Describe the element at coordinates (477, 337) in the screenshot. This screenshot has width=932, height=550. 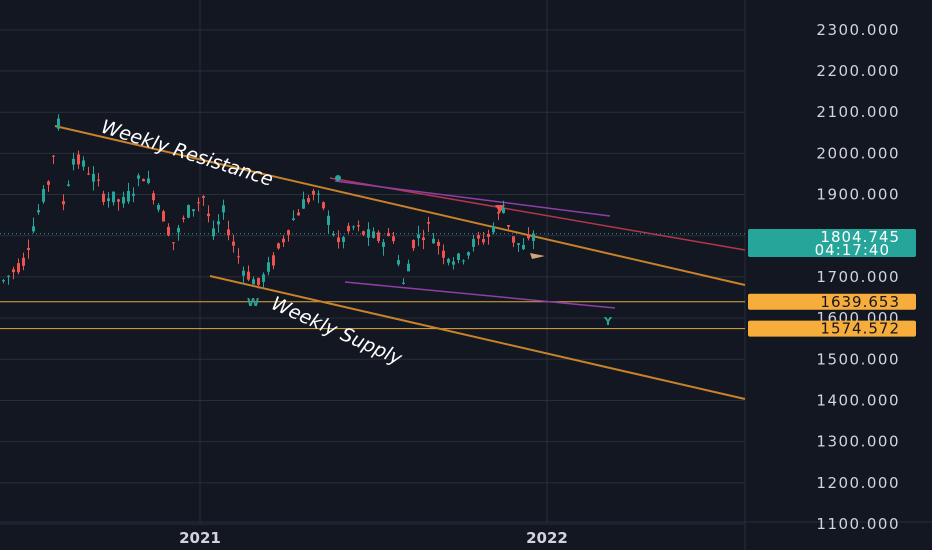
I see `supply-trendline` at that location.